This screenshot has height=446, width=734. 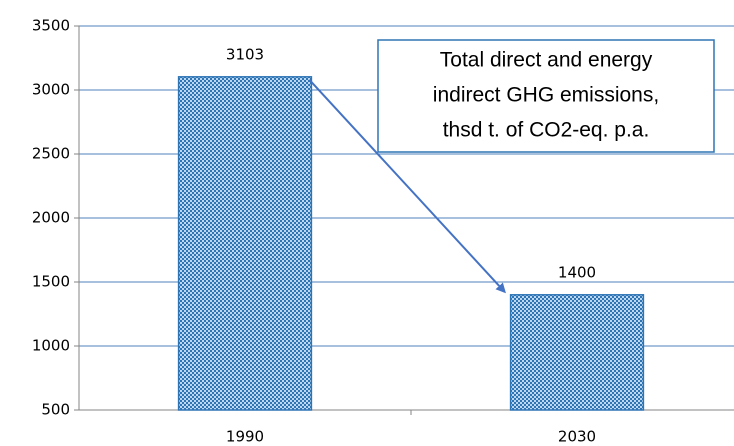 I want to click on y-tick-label: 2000, so click(x=51, y=218).